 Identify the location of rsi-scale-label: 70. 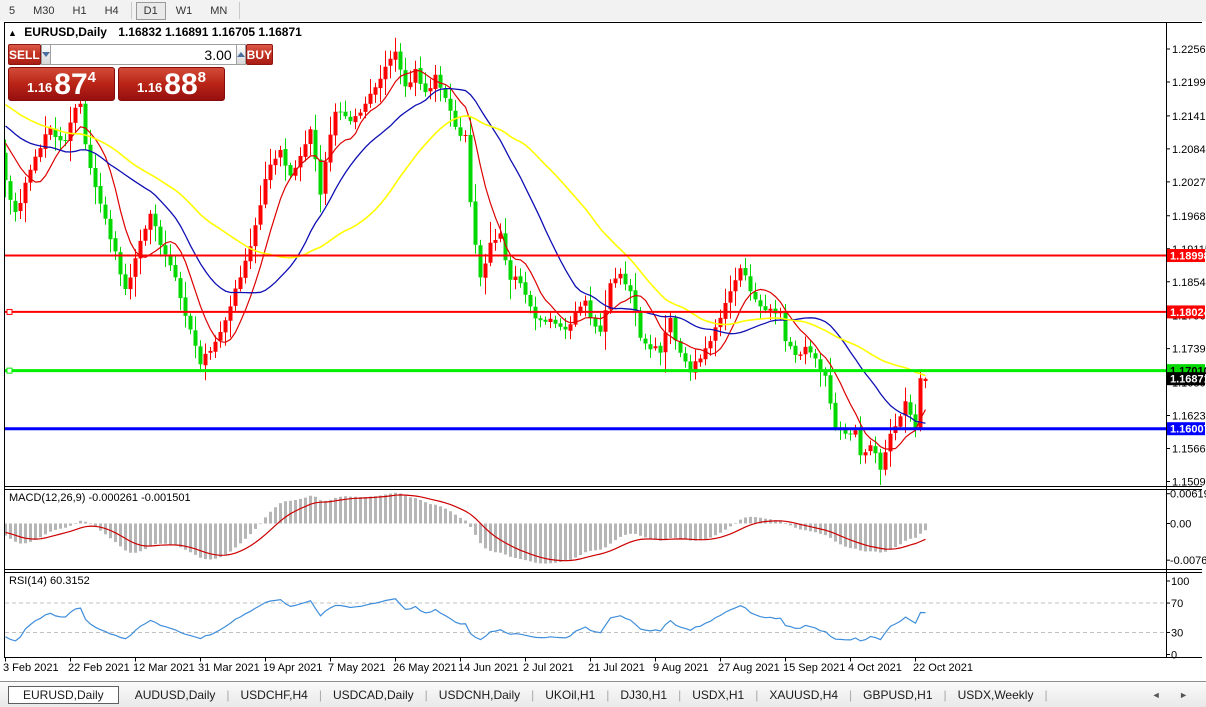
(1177, 604).